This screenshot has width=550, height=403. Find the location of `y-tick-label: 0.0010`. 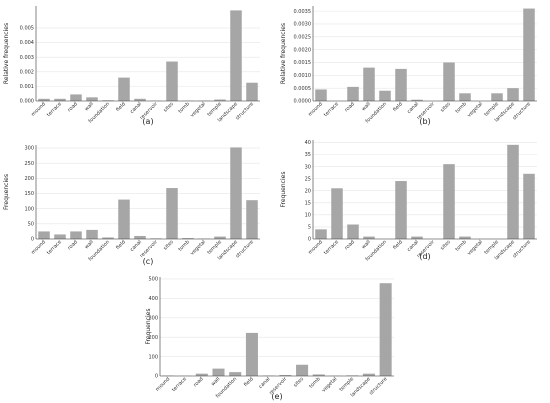

y-tick-label: 0.0010 is located at coordinates (303, 76).